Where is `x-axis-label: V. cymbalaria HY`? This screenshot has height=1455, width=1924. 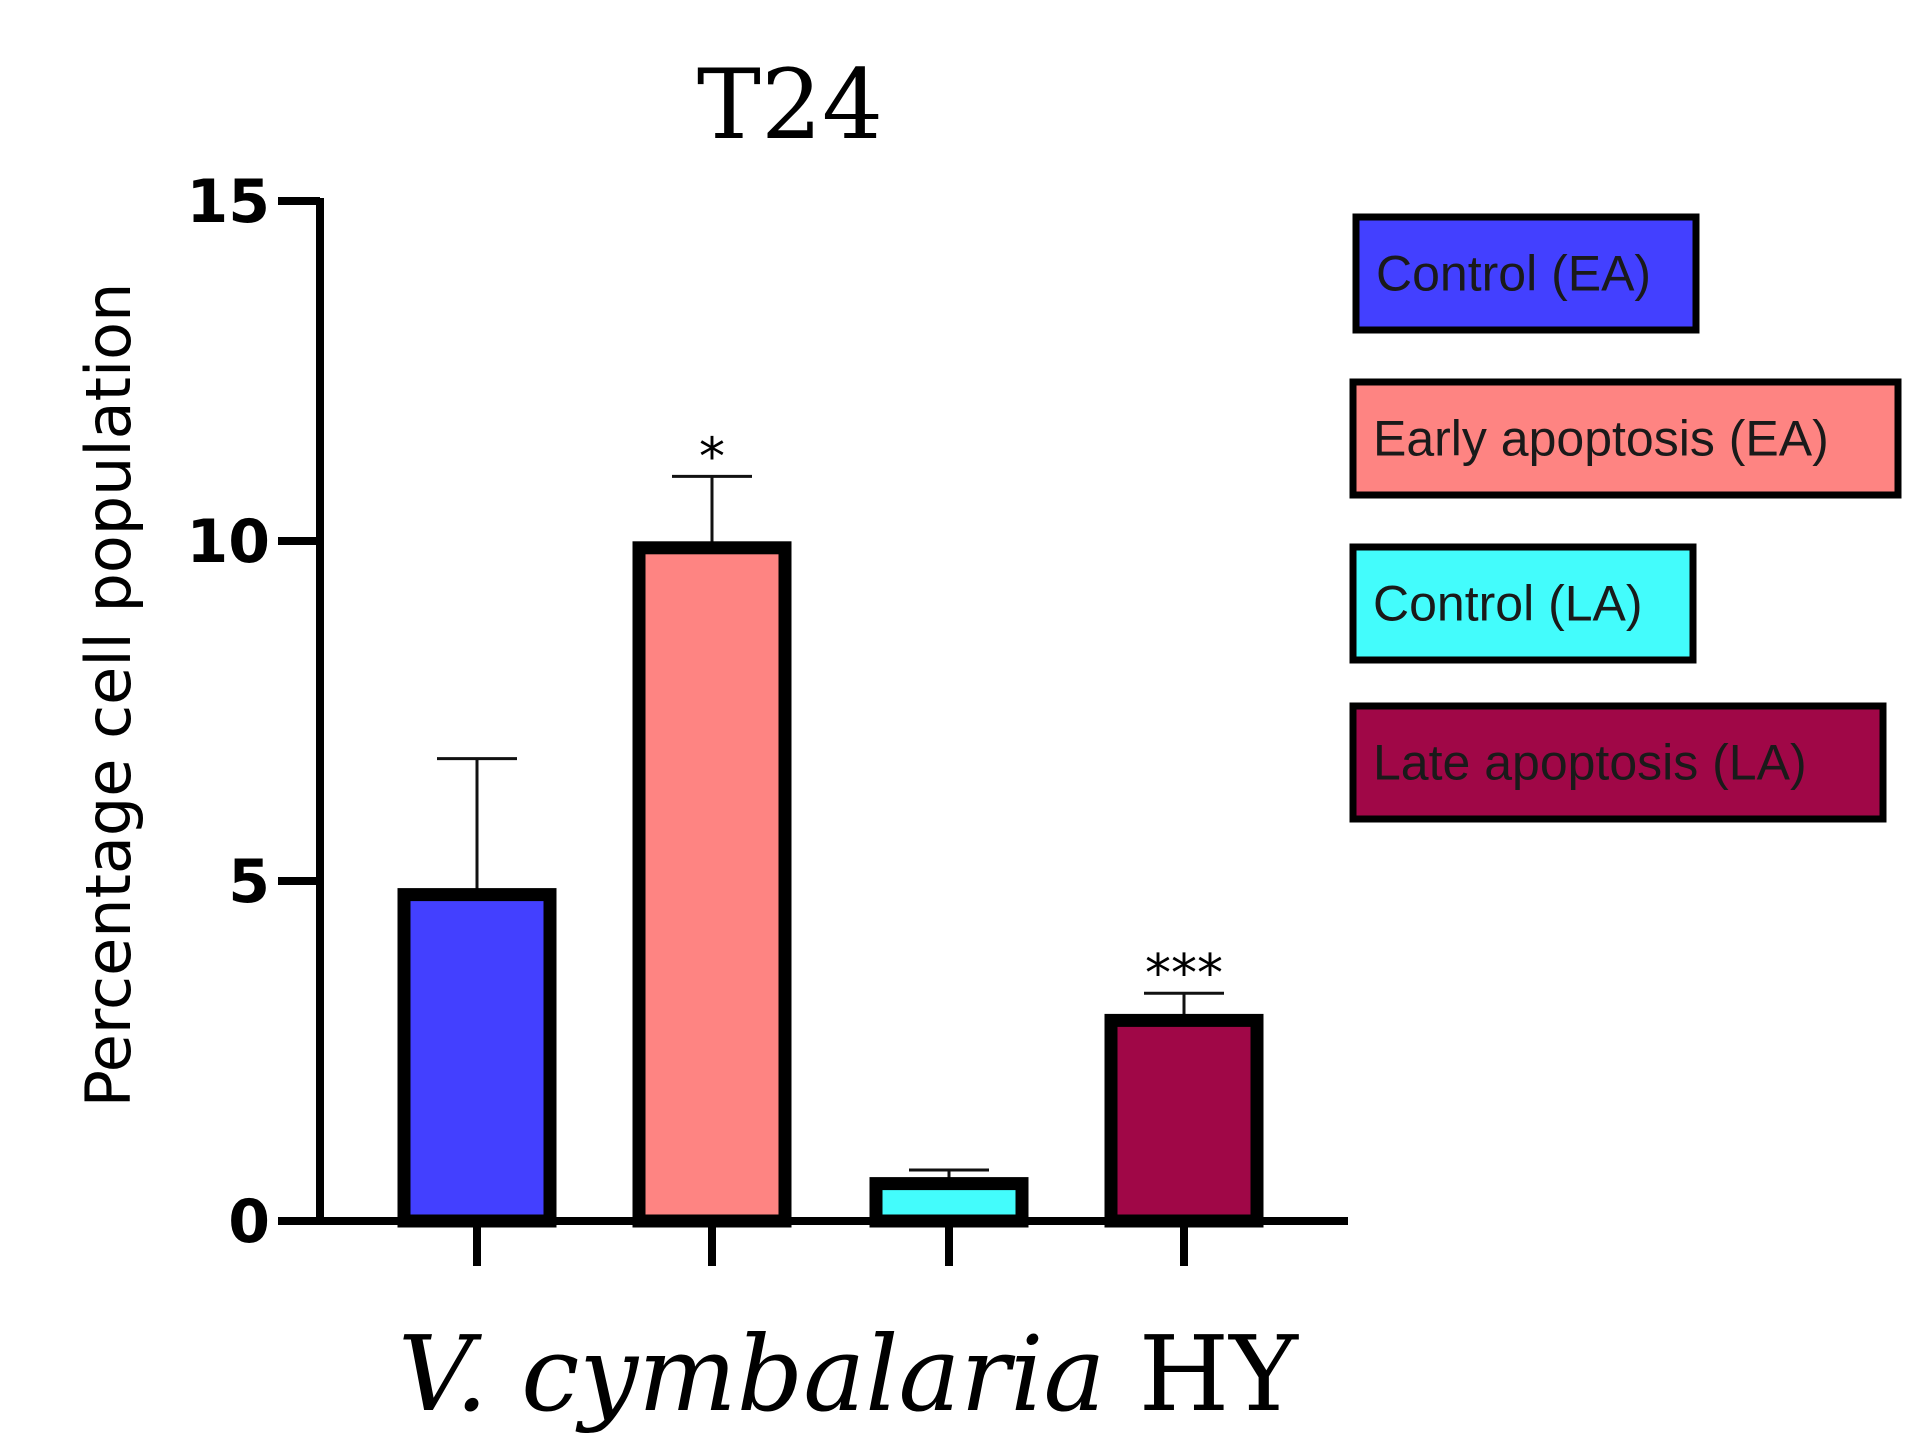
x-axis-label: V. cymbalaria HY is located at coordinates (848, 1374).